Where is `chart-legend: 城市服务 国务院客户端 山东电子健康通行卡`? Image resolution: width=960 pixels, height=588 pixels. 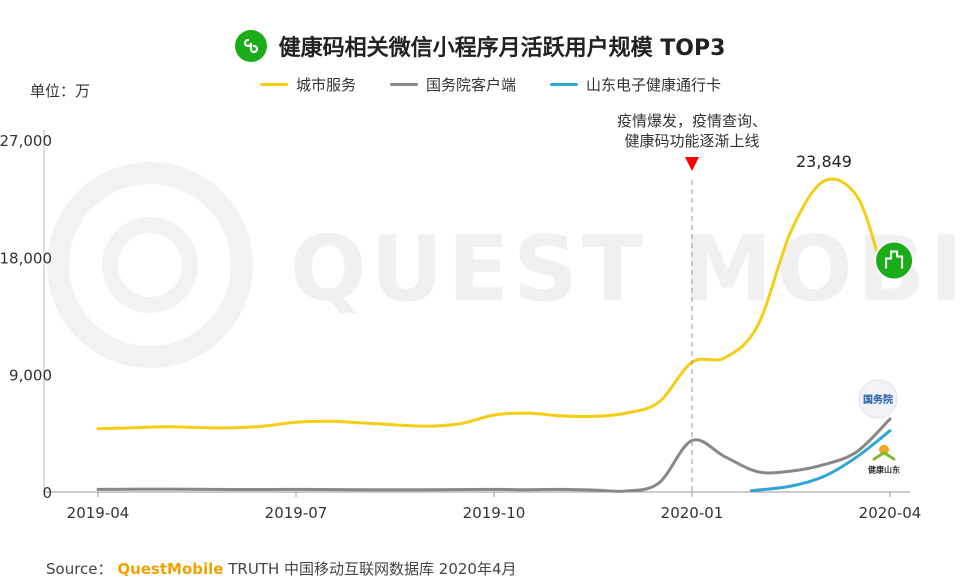 chart-legend: 城市服务 国务院客户端 山东电子健康通行卡 is located at coordinates (490, 84).